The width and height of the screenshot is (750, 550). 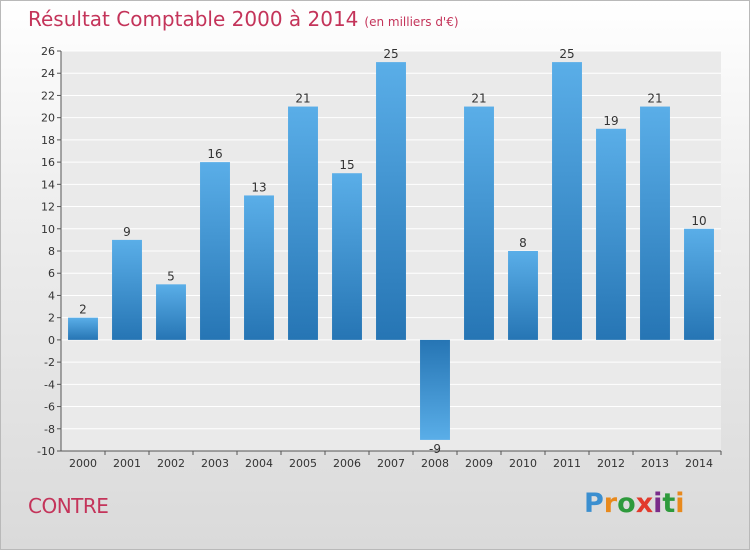 What do you see at coordinates (48, 207) in the screenshot?
I see `y-tick-label: 12` at bounding box center [48, 207].